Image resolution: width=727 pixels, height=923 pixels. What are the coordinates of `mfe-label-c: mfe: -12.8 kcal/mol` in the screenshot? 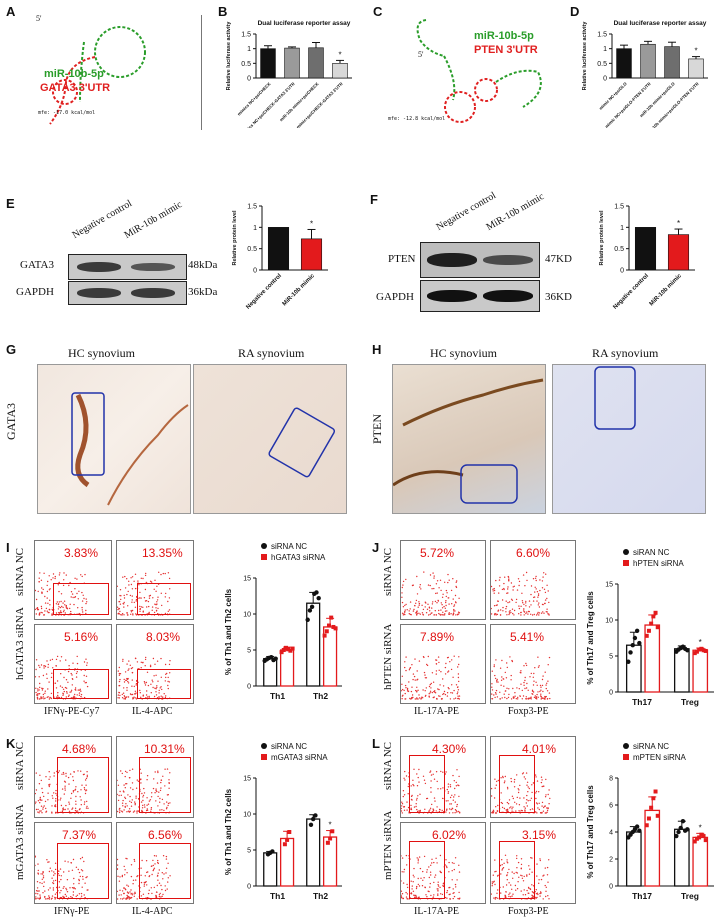 It's located at (417, 119).